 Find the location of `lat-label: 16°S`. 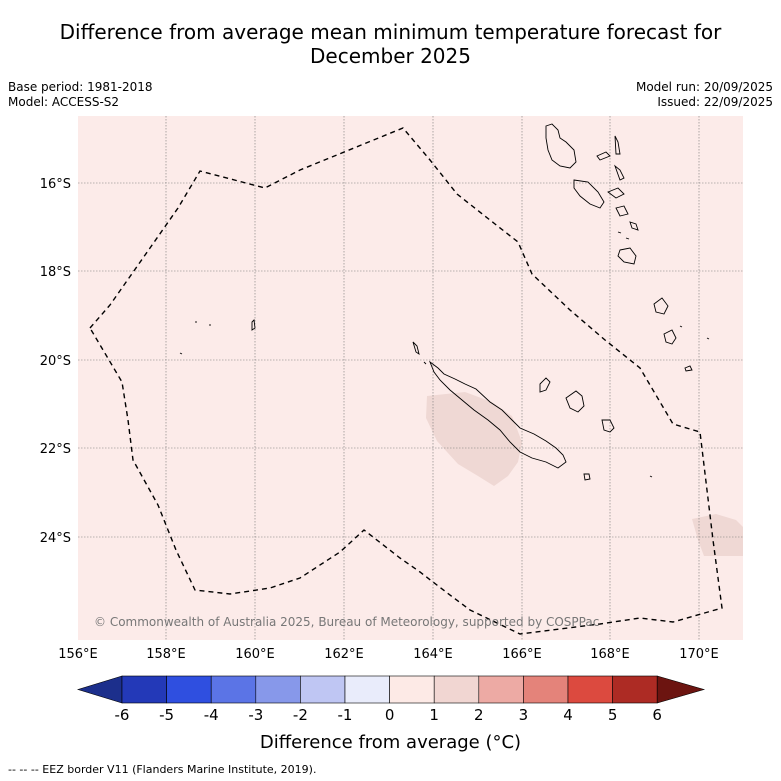

lat-label: 16°S is located at coordinates (55, 184).